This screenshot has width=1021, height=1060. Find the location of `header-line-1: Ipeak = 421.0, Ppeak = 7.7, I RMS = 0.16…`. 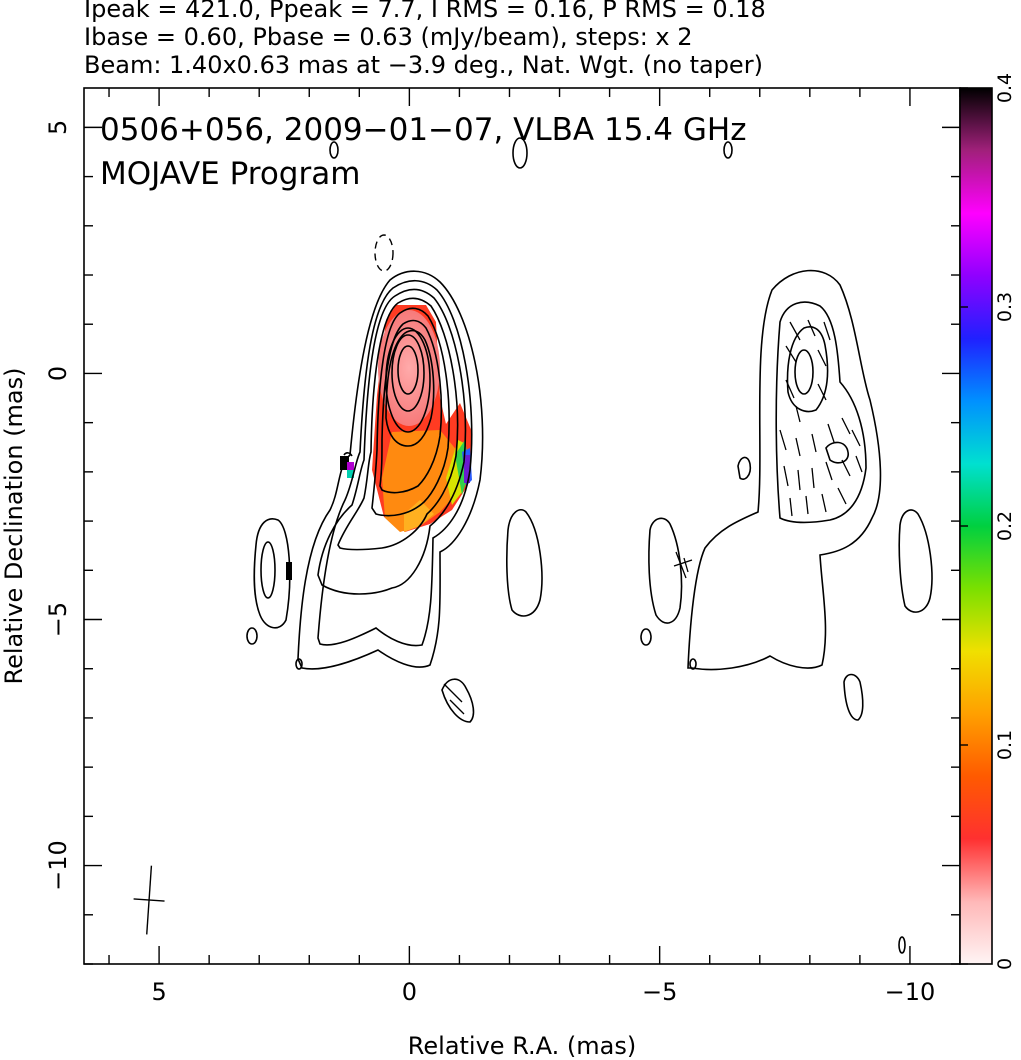

header-line-1: Ipeak = 421.0, Ppeak = 7.7, I RMS = 0.16… is located at coordinates (425, 11).